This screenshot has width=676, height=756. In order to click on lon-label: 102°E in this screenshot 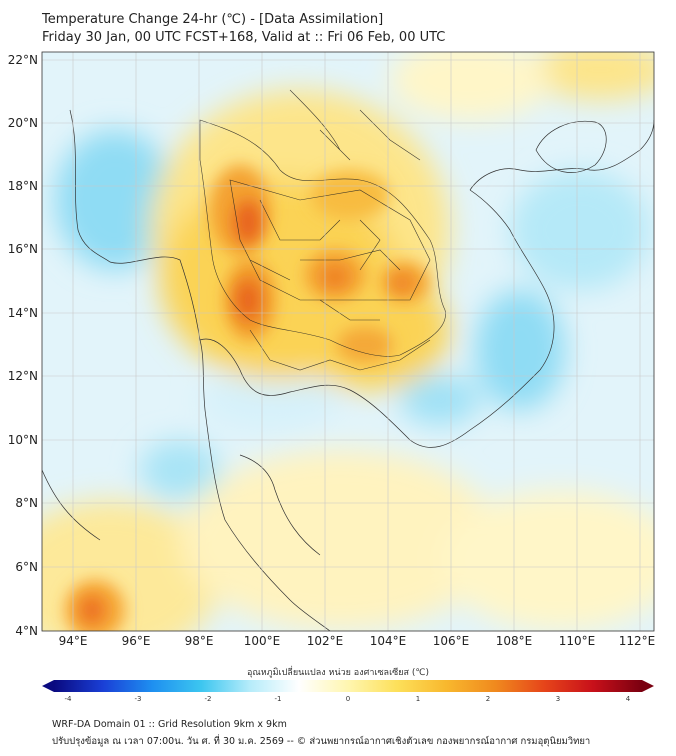, I will do `click(325, 641)`.